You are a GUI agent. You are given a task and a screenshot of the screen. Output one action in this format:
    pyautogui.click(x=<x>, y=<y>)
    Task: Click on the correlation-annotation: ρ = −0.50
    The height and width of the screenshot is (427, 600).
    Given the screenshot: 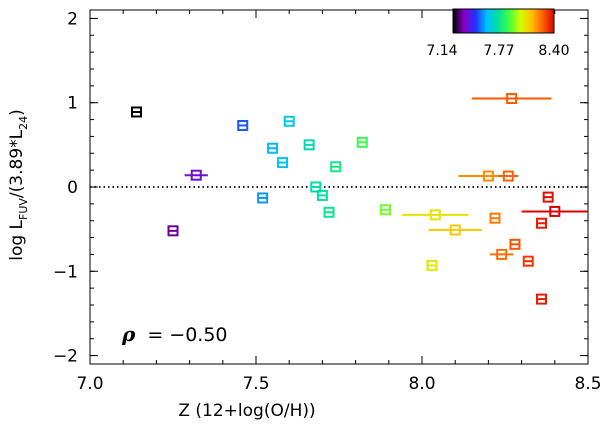 What is the action you would take?
    pyautogui.click(x=174, y=334)
    